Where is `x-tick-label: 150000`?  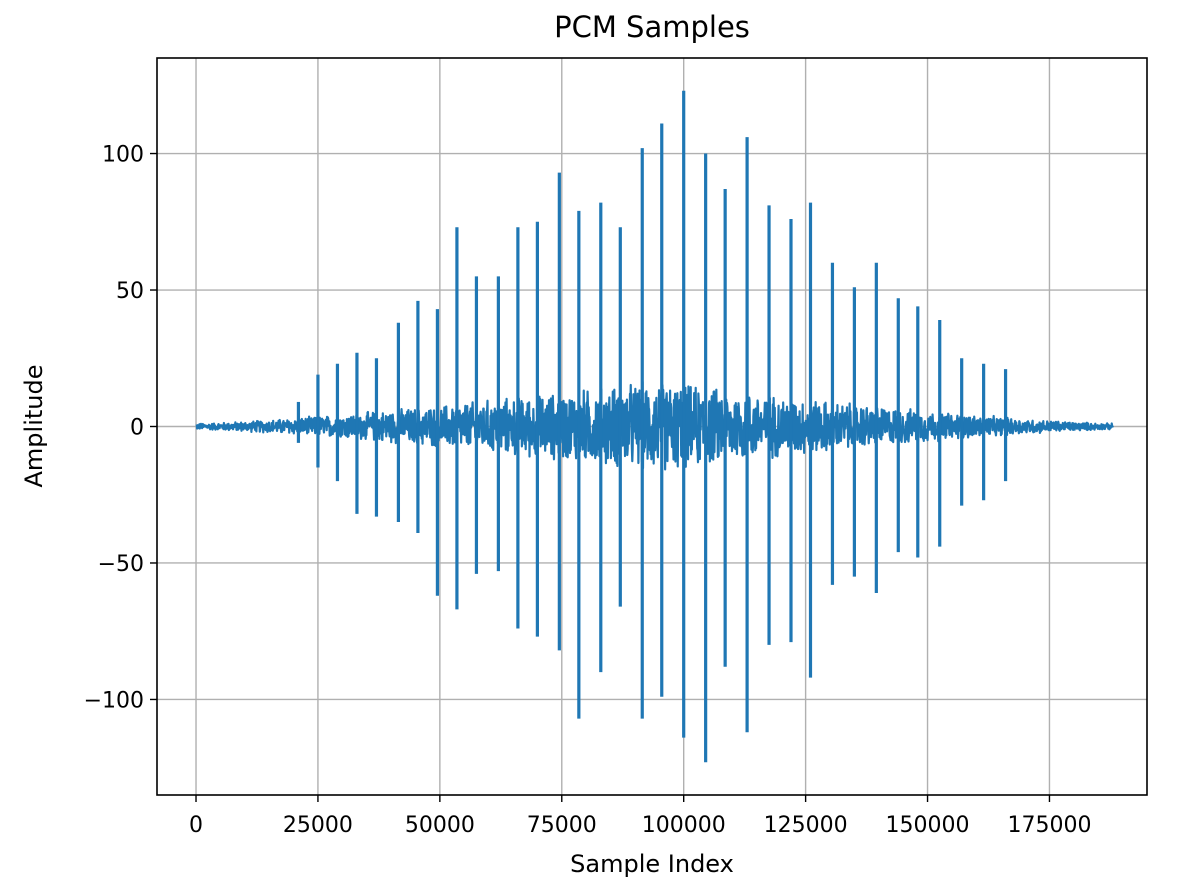
x-tick-label: 150000 is located at coordinates (928, 825).